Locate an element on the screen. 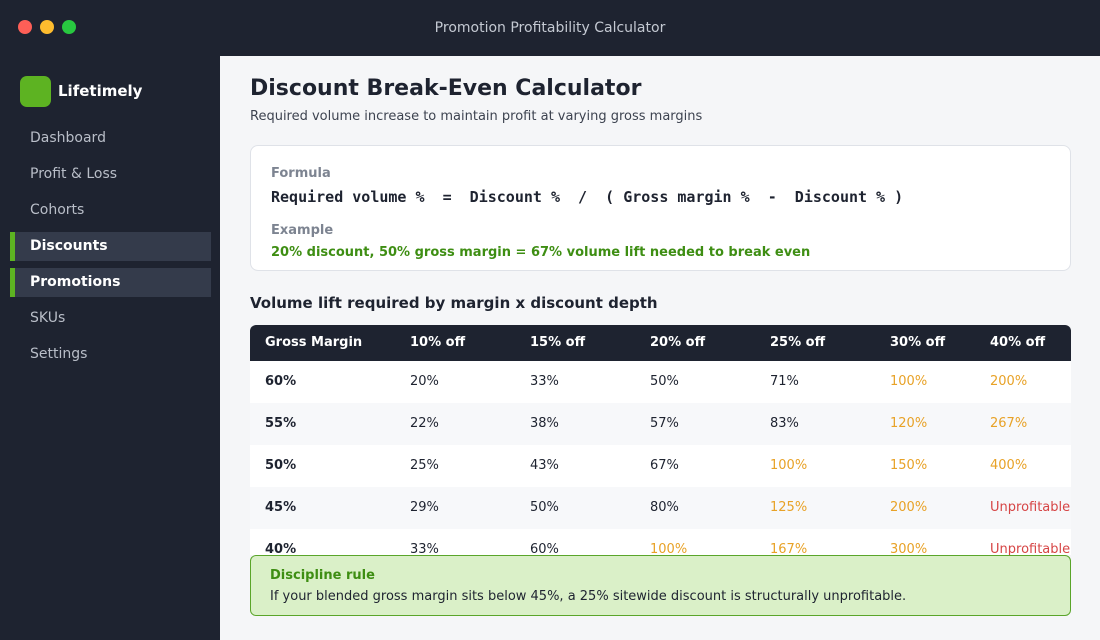 The height and width of the screenshot is (640, 1100). volume-lift-cell: 20% is located at coordinates (424, 381).